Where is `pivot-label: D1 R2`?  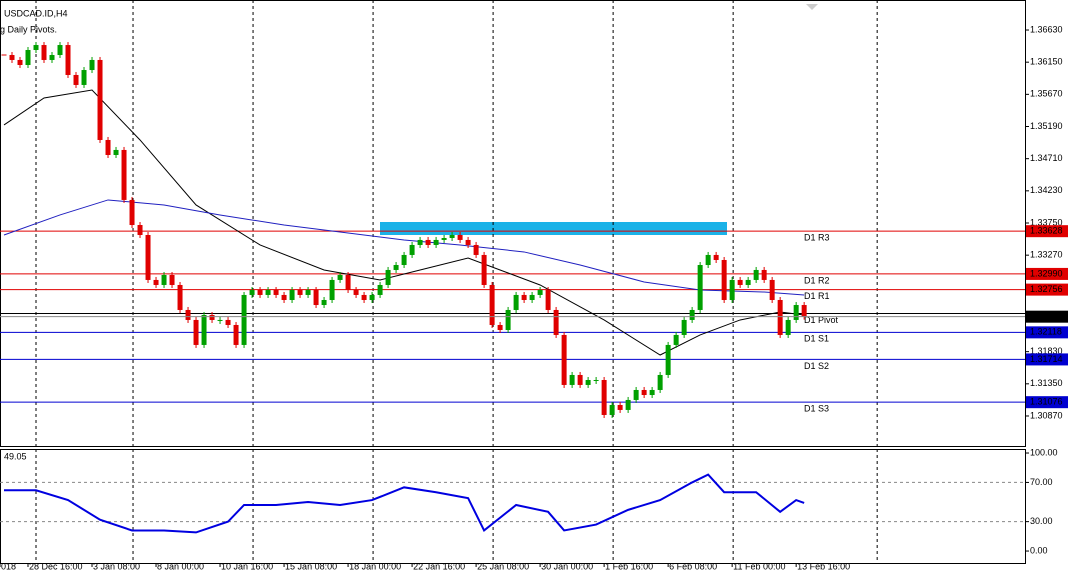 pivot-label: D1 R2 is located at coordinates (817, 280).